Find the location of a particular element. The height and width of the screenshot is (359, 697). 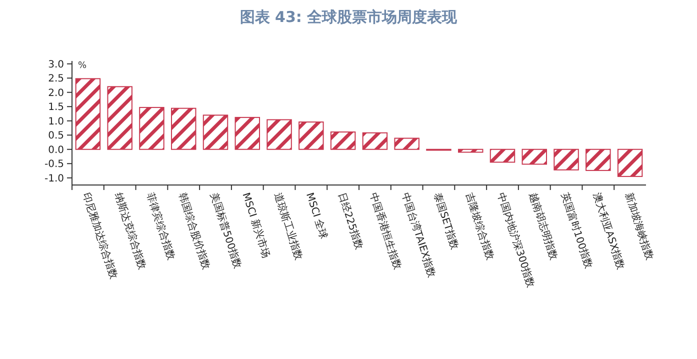

x-tick-label: 中国香港恒生指数 is located at coordinates (385, 231).